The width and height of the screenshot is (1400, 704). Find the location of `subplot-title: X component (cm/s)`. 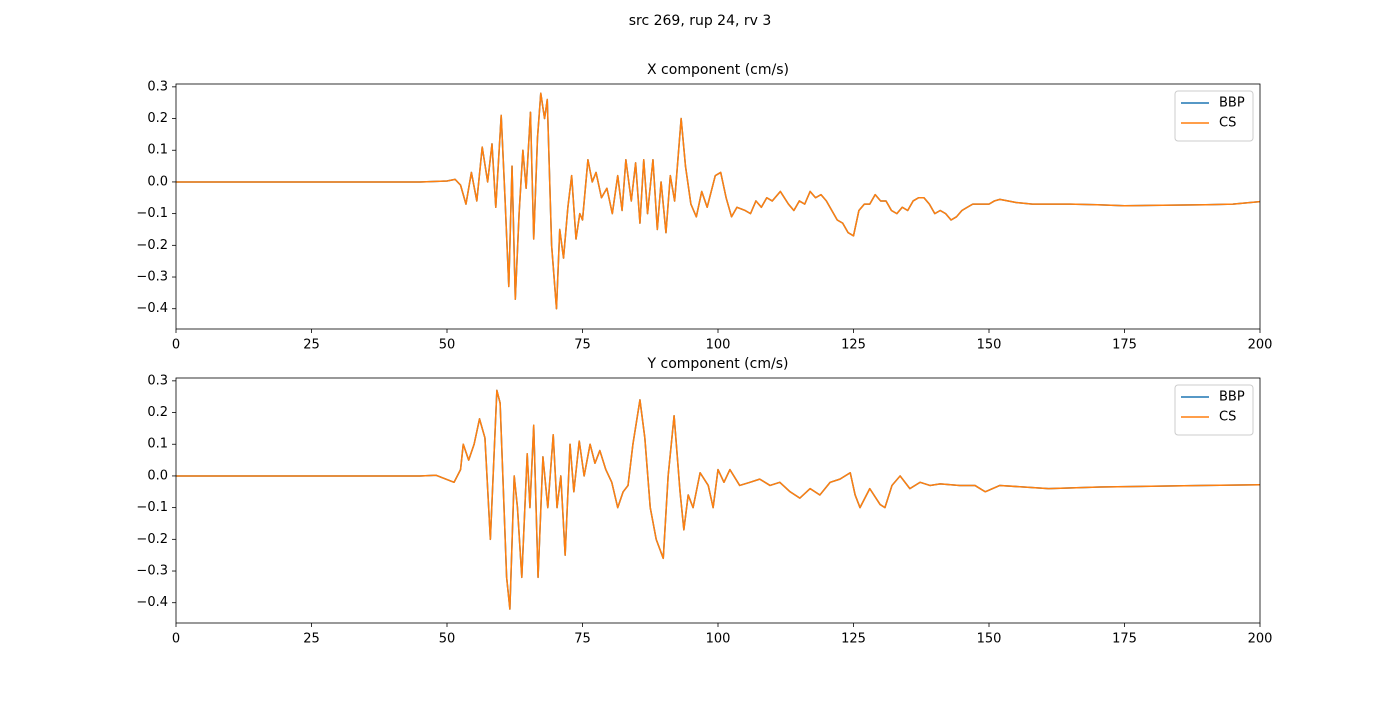

subplot-title: X component (cm/s) is located at coordinates (718, 70).